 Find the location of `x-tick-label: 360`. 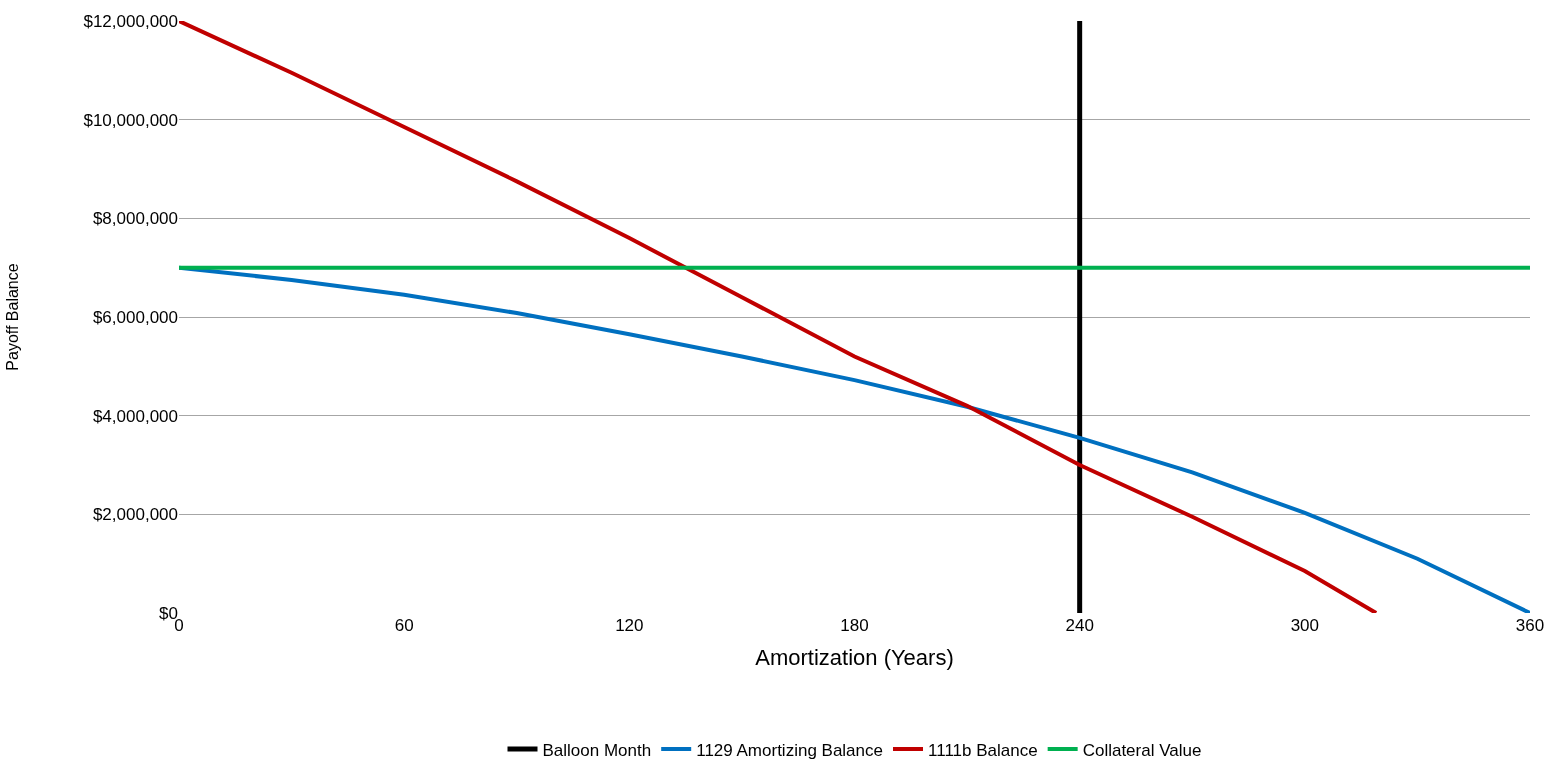

x-tick-label: 360 is located at coordinates (1530, 625).